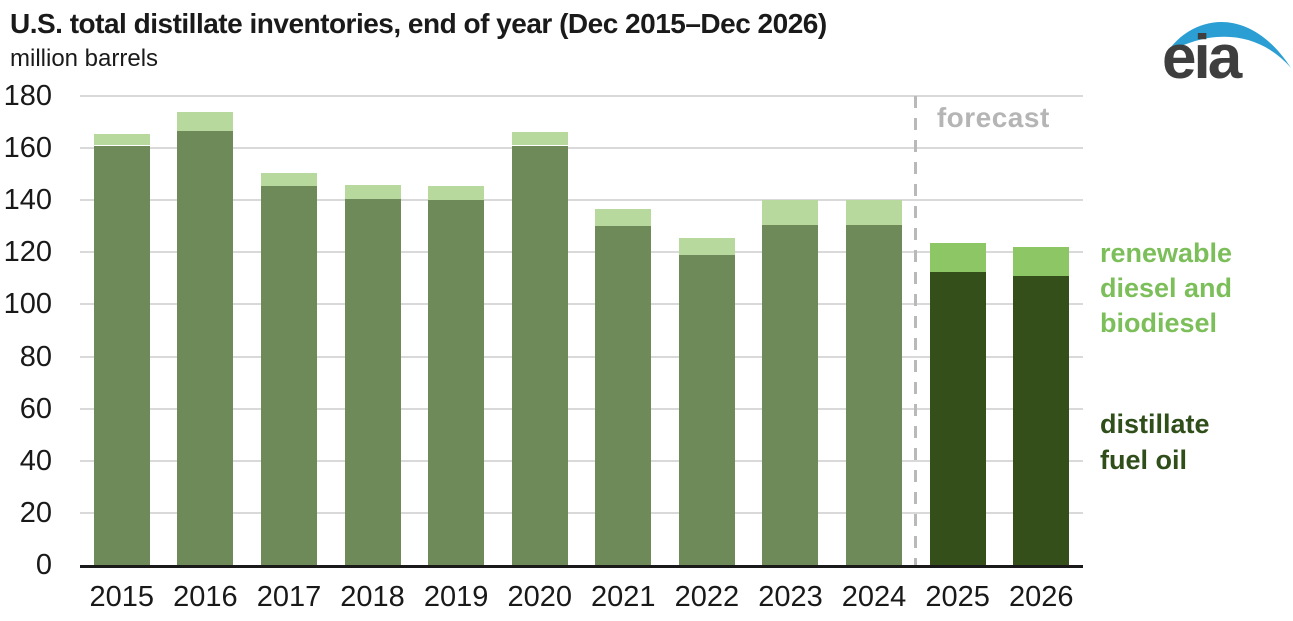 Image resolution: width=1293 pixels, height=621 pixels. Describe the element at coordinates (874, 212) in the screenshot. I see `bar-2024-renewable-diesel-and-biodiesel` at that location.